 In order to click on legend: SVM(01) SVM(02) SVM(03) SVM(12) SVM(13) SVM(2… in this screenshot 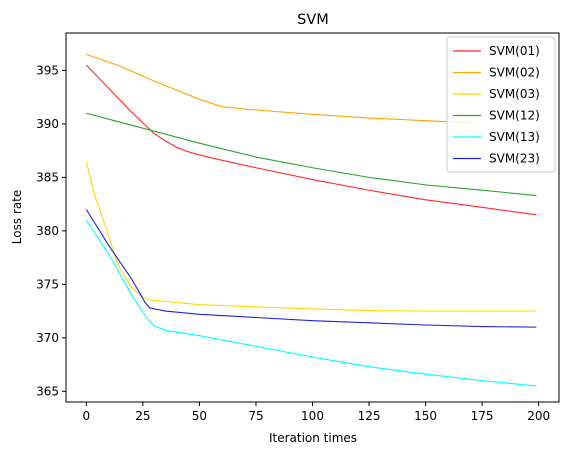, I will do `click(501, 104)`.